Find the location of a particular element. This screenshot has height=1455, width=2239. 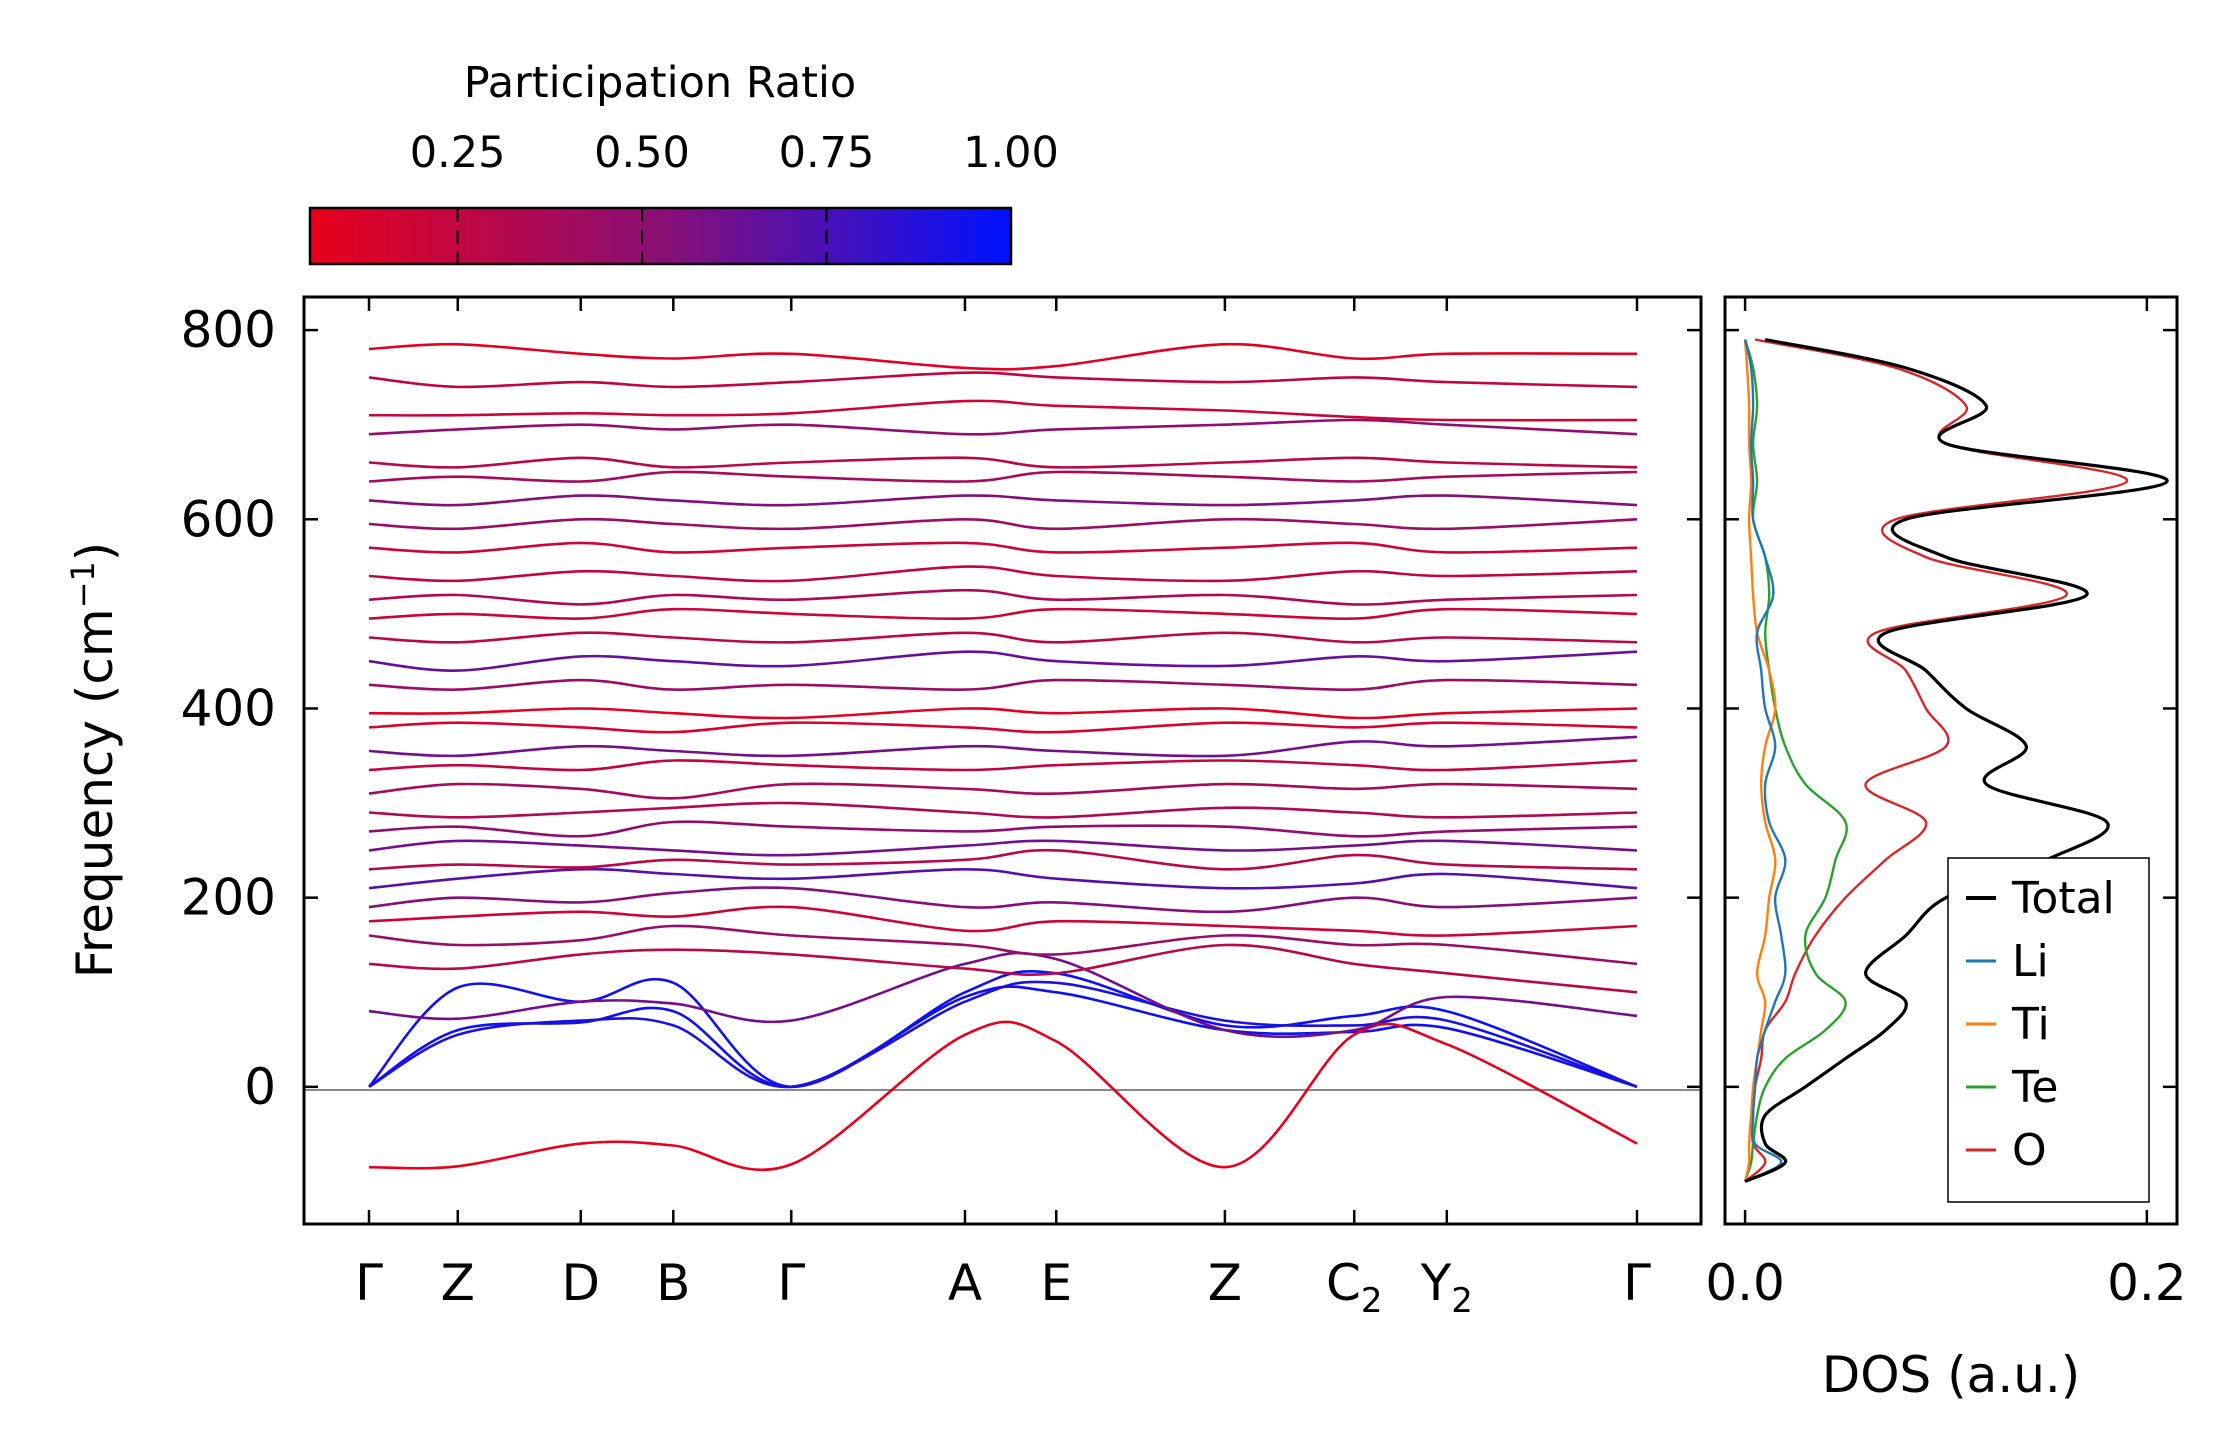

colorbar: Participation Ratio 0.25 0.50 0.75 1.00 is located at coordinates (683, 162).